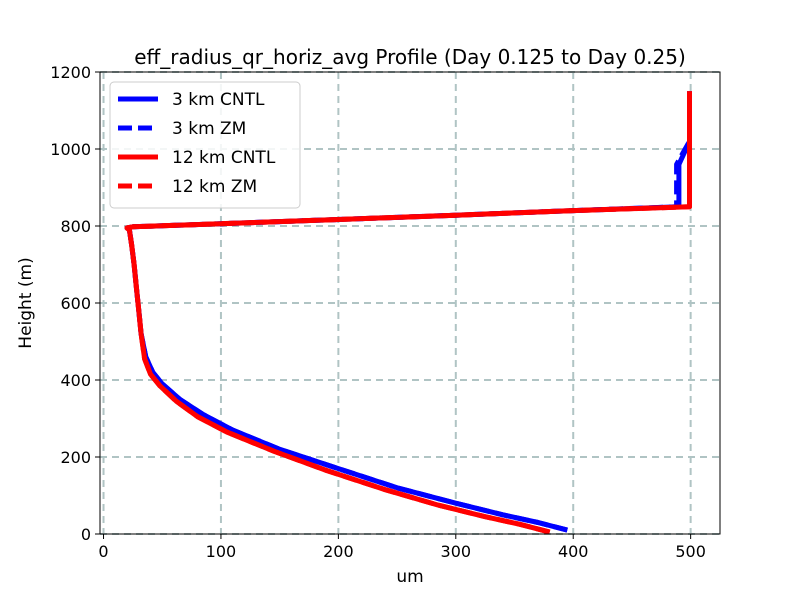 The image size is (800, 600). I want to click on legend-label-2: 12 km CNTL, so click(224, 158).